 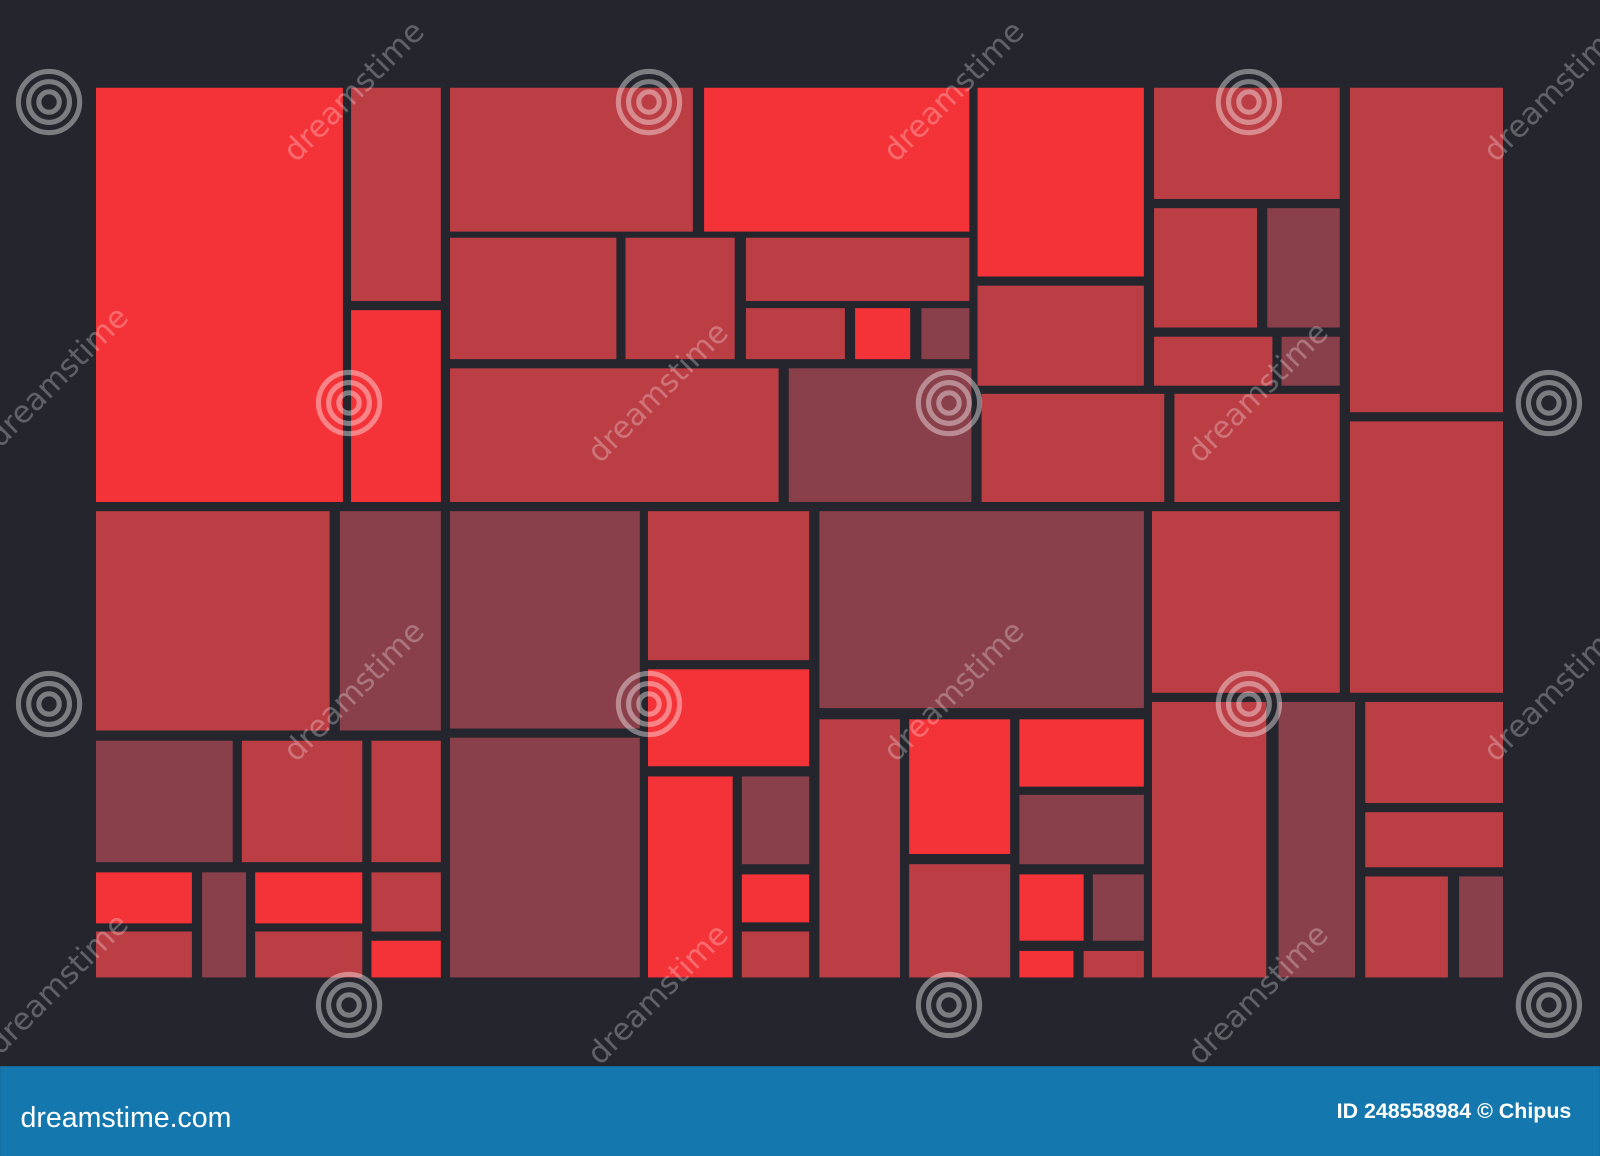 What do you see at coordinates (1454, 1111) in the screenshot?
I see `footer-credit: ID 248558984 © Chipus` at bounding box center [1454, 1111].